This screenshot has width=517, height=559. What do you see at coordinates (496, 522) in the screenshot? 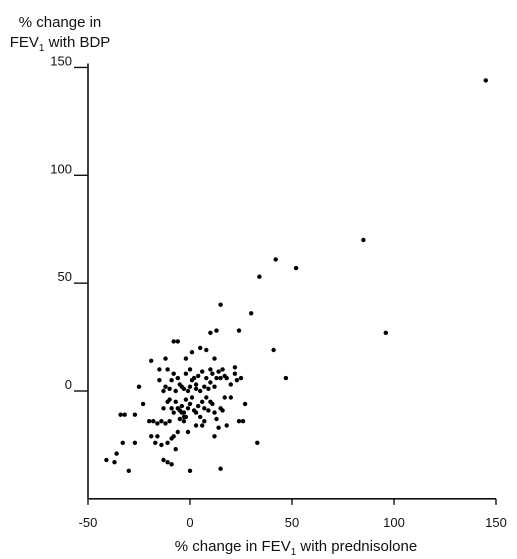
I see `x-tick-label: 150` at bounding box center [496, 522].